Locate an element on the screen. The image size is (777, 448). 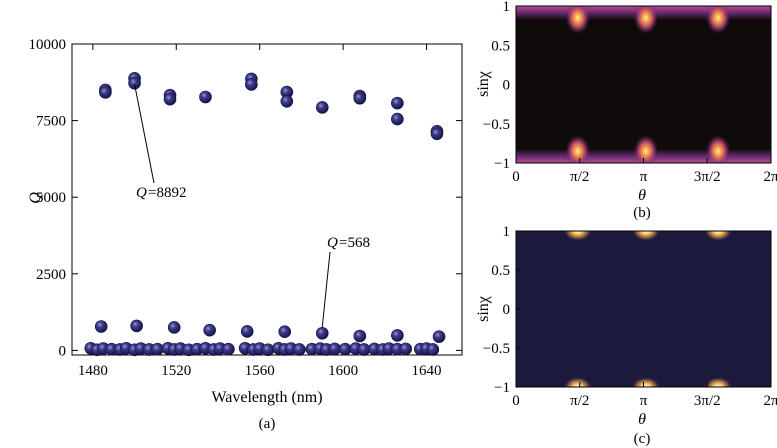
x-tick-label: 1640 is located at coordinates (427, 371).